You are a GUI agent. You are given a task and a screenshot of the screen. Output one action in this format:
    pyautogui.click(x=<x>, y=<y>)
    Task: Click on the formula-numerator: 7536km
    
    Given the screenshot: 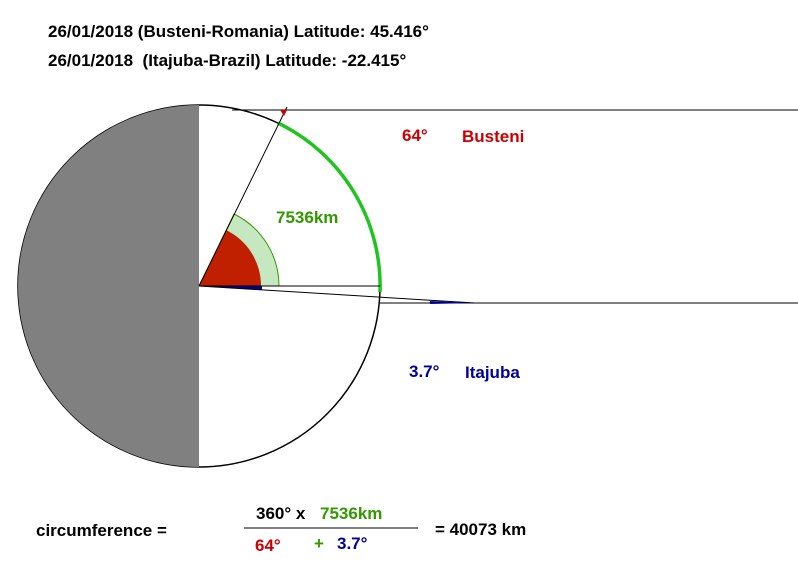 What is the action you would take?
    pyautogui.click(x=351, y=513)
    